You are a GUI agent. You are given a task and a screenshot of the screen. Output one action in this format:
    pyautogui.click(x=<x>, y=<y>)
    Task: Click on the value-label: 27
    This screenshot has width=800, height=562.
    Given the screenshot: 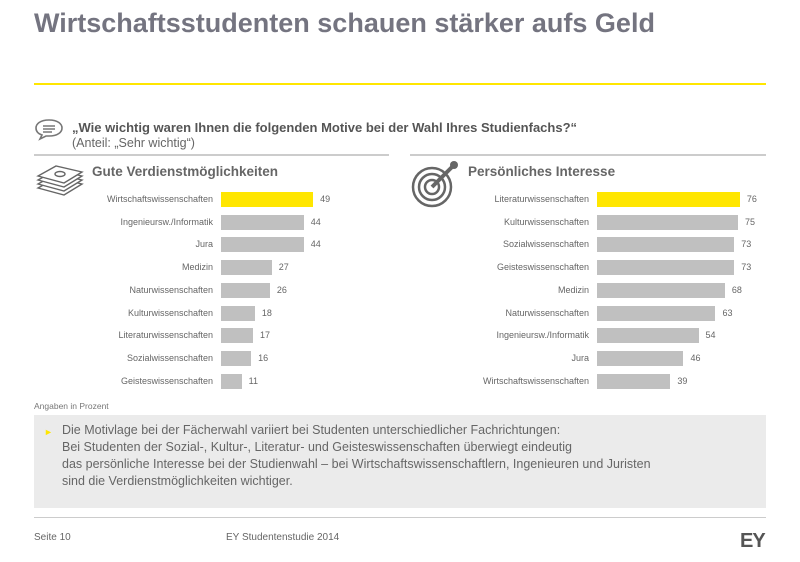 What is the action you would take?
    pyautogui.click(x=283, y=267)
    